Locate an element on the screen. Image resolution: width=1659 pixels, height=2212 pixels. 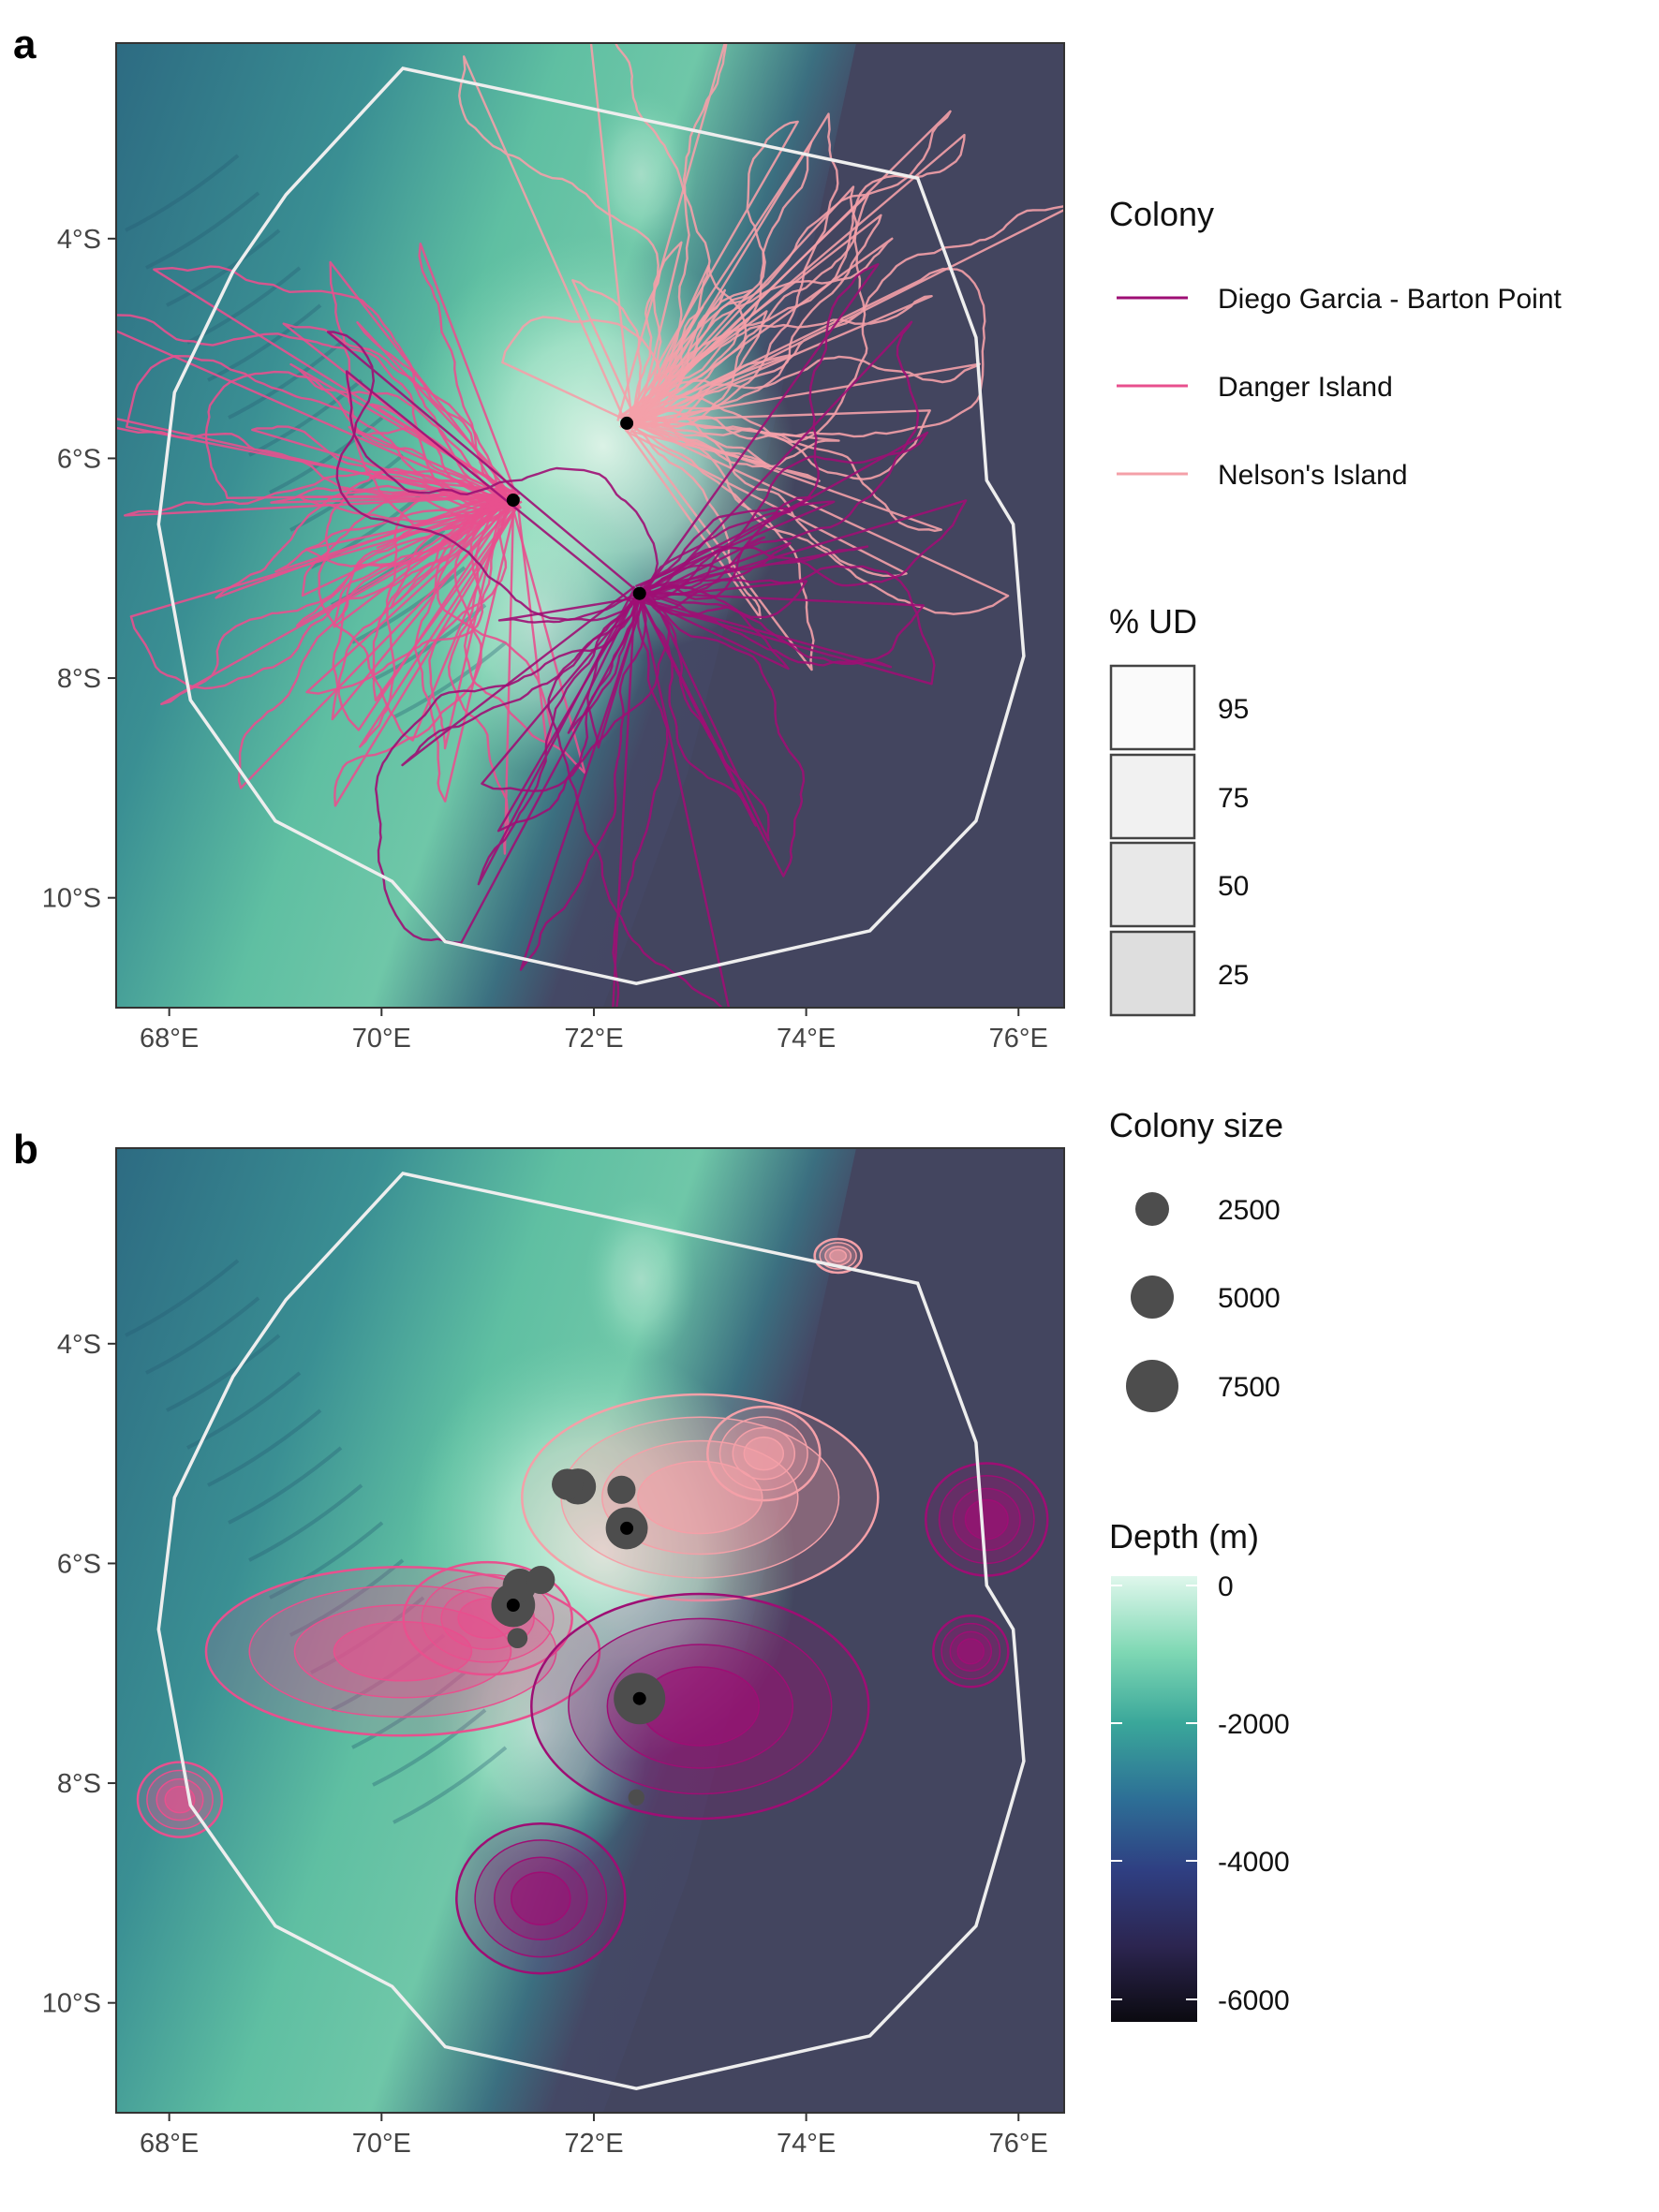
x-tick-label: 74°E is located at coordinates (807, 2144).